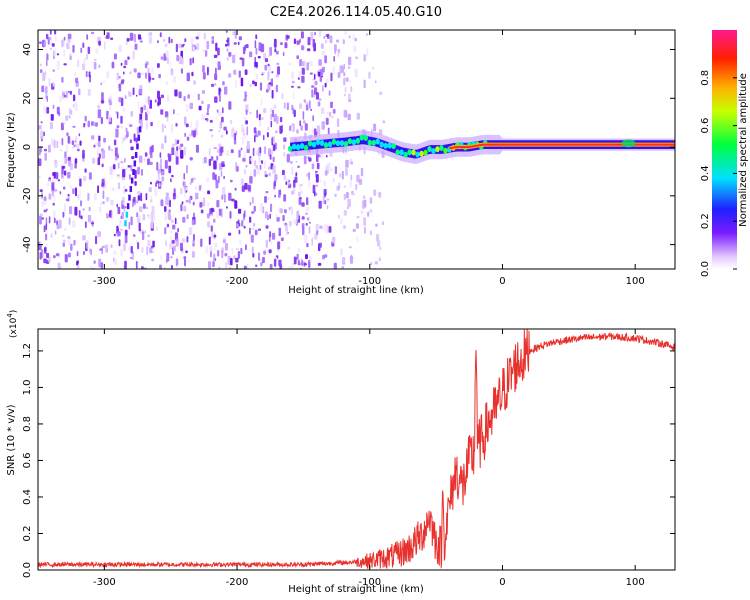 This screenshot has width=750, height=600. Describe the element at coordinates (369, 281) in the screenshot. I see `x-tick-label: -100` at that location.